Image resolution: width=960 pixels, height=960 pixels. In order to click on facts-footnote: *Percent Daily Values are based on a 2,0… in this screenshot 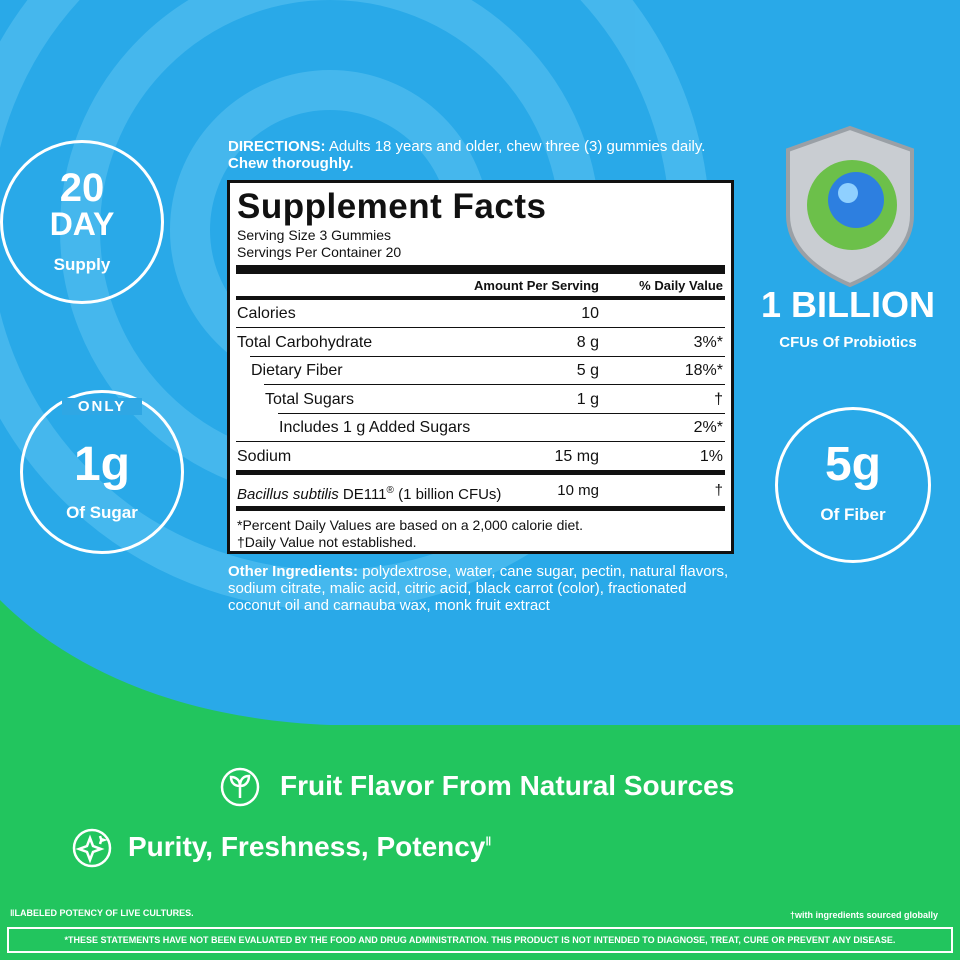, I will do `click(410, 525)`.